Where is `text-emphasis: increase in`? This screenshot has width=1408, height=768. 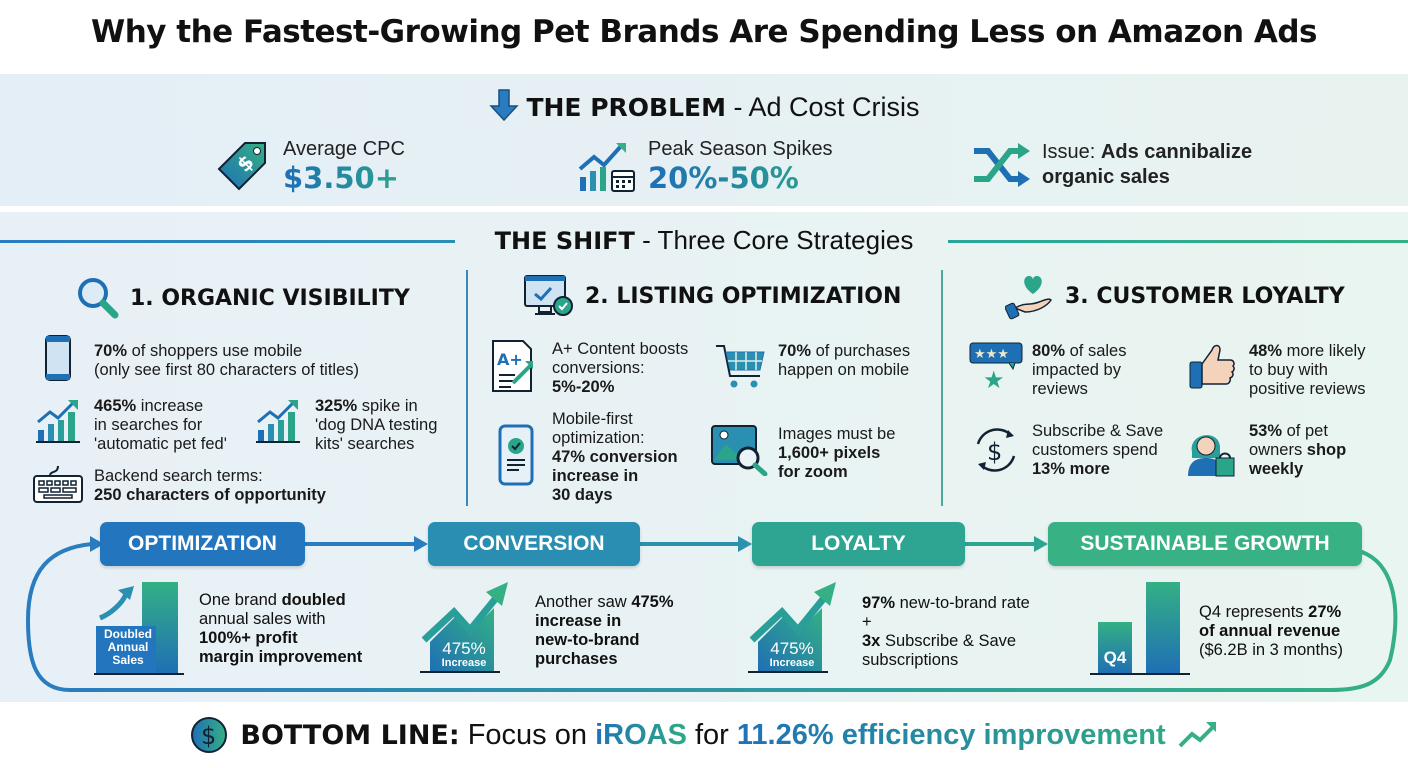 text-emphasis: increase in is located at coordinates (578, 621).